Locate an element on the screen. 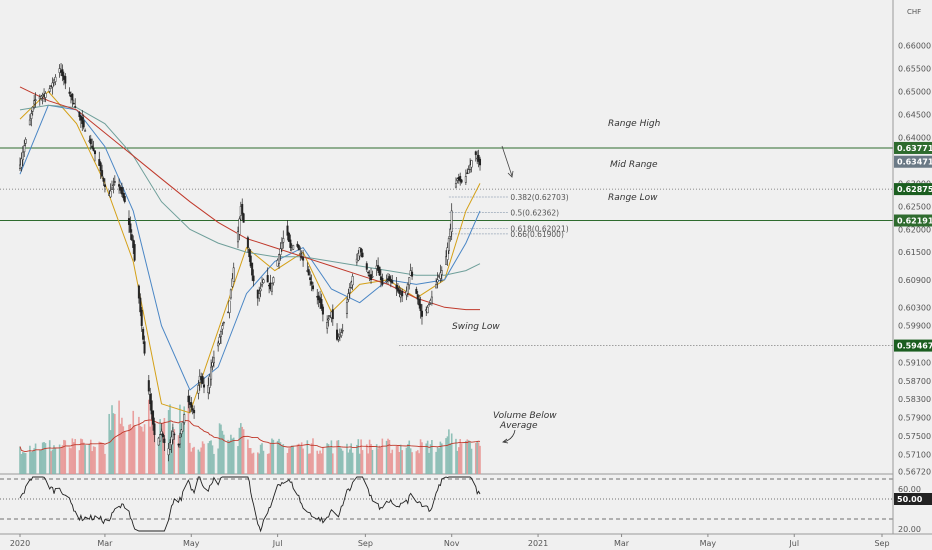  time-tick-label: Nov is located at coordinates (452, 543).